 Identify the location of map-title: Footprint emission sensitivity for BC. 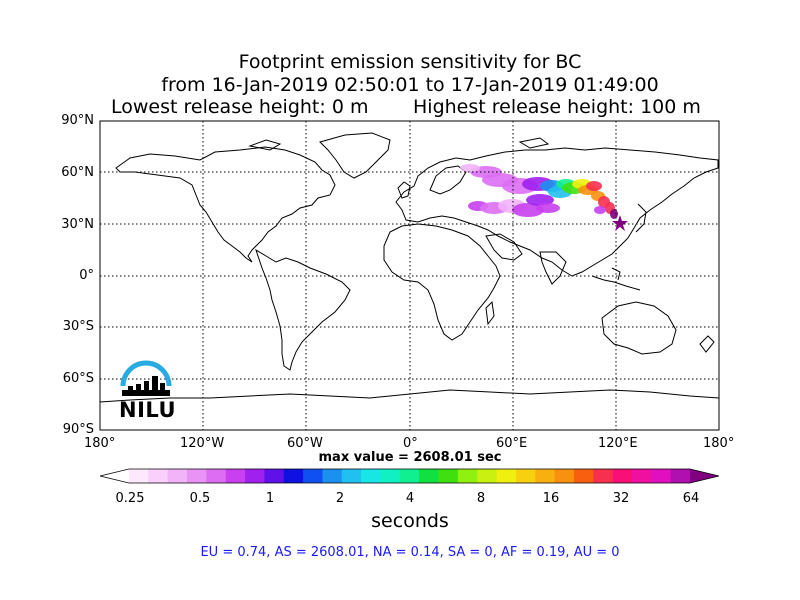
(410, 62).